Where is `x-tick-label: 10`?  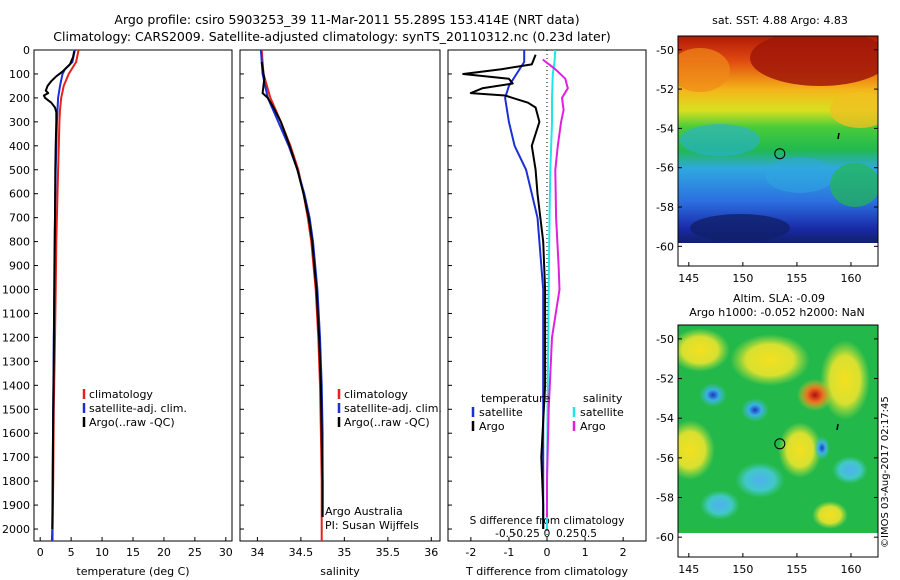 x-tick-label: 10 is located at coordinates (102, 552).